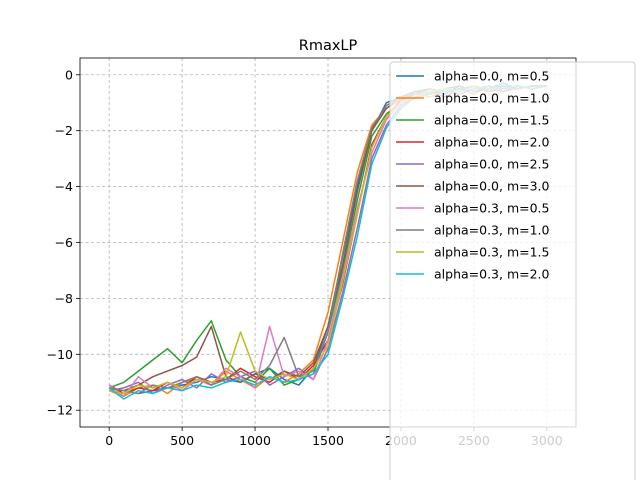 The image size is (640, 480). What do you see at coordinates (492, 98) in the screenshot?
I see `legend-entry: alpha=0.0, m=1.0` at bounding box center [492, 98].